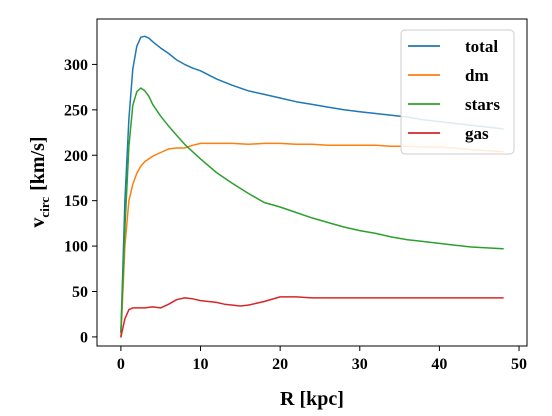  Describe the element at coordinates (44, 207) in the screenshot. I see `y-axis-label-sub: circ` at that location.